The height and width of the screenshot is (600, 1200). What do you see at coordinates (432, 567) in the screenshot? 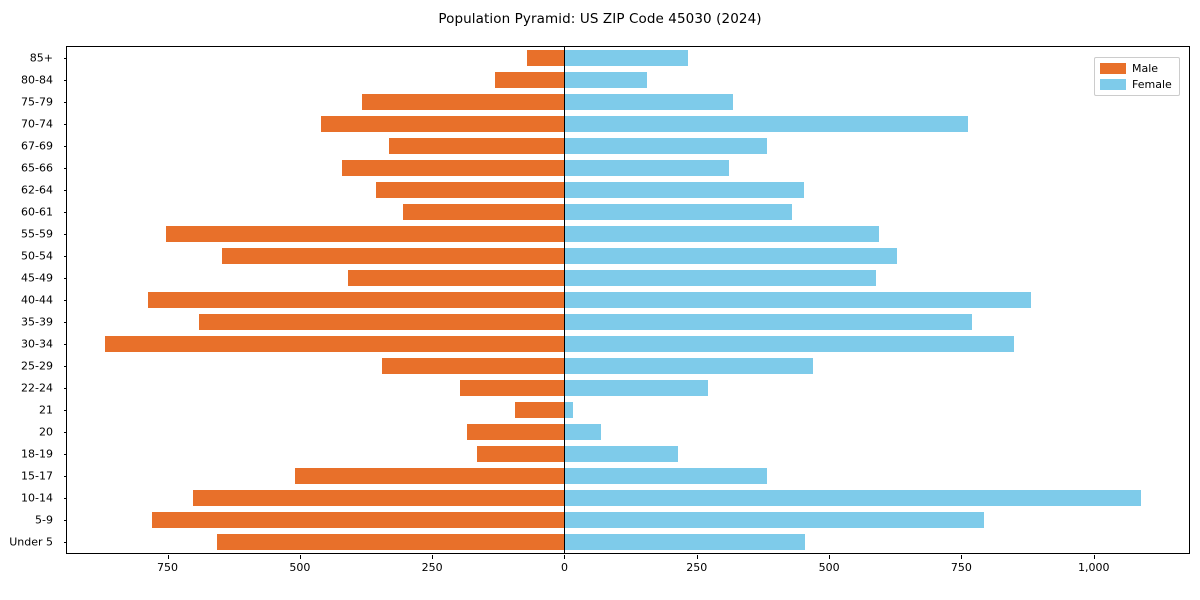
I see `x-axis-tick-label: 250` at bounding box center [432, 567].